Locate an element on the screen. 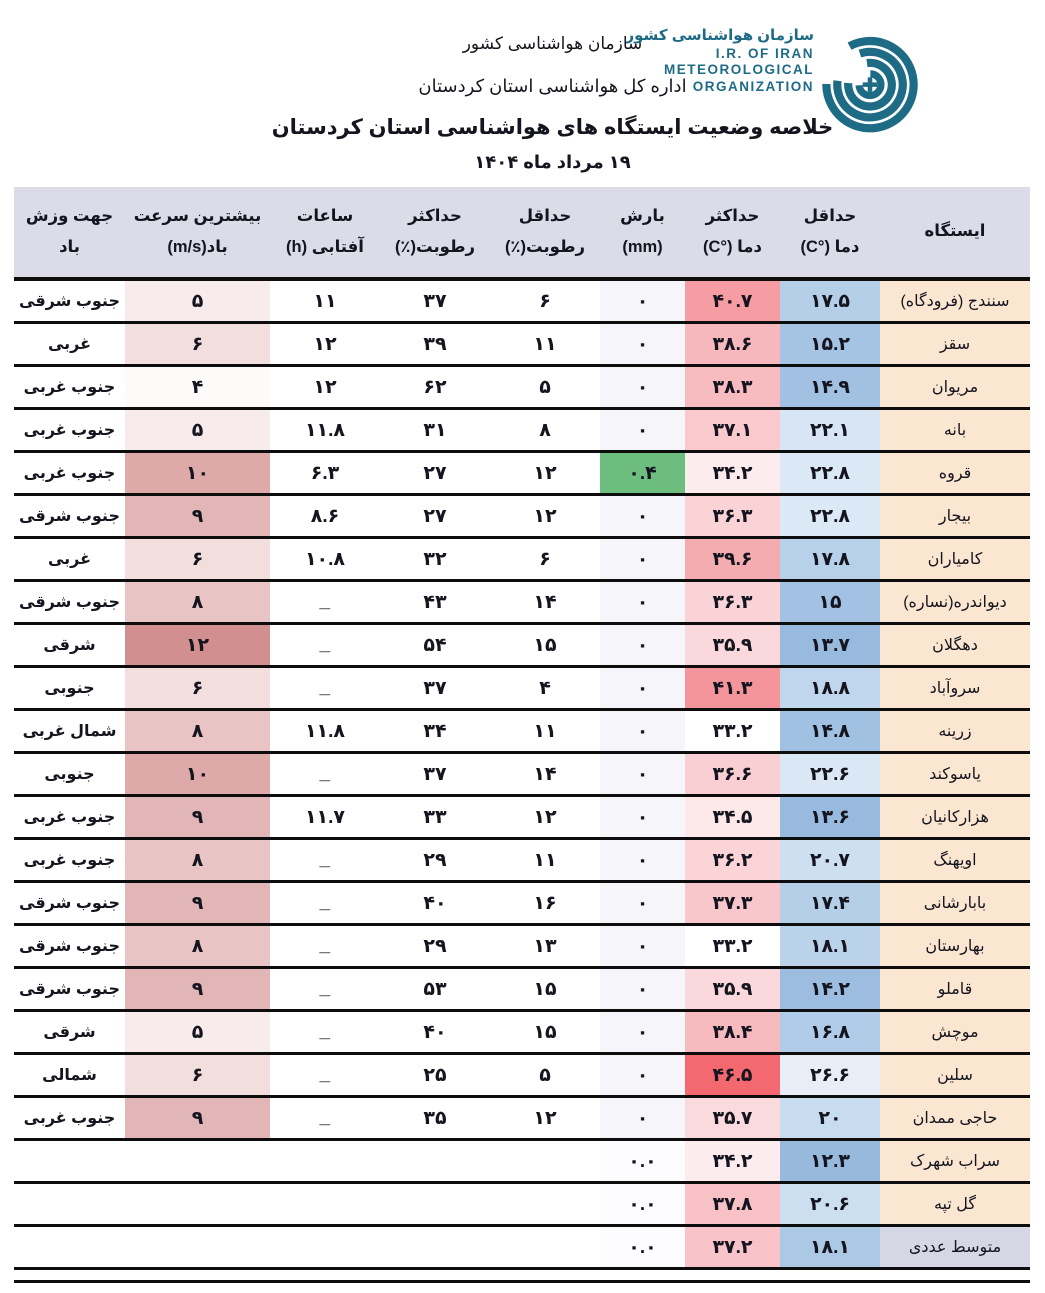  min-temp-cell: ۲۰ is located at coordinates (830, 1118).